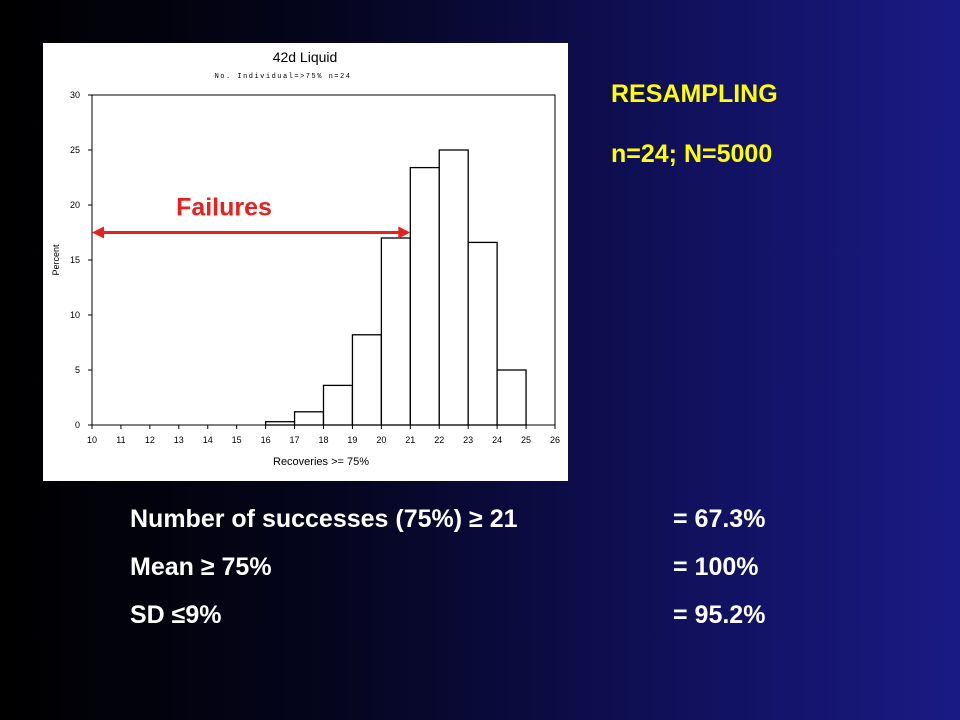 This screenshot has width=960, height=720. I want to click on y-tick-label: 20, so click(75, 205).